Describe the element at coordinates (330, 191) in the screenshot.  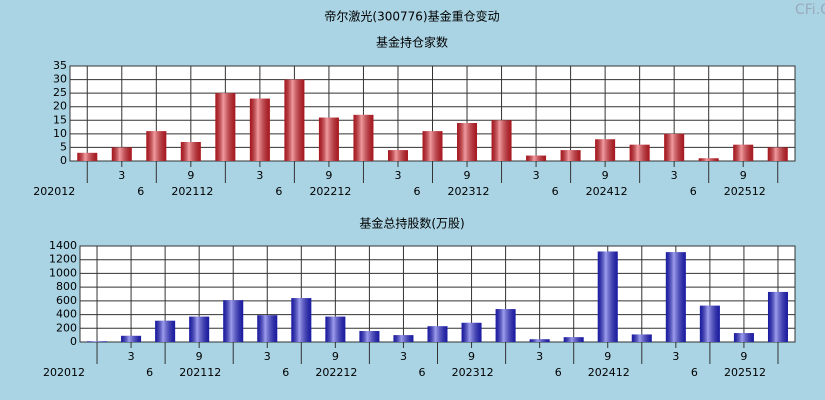
I see `x-tick-label: 202212` at that location.